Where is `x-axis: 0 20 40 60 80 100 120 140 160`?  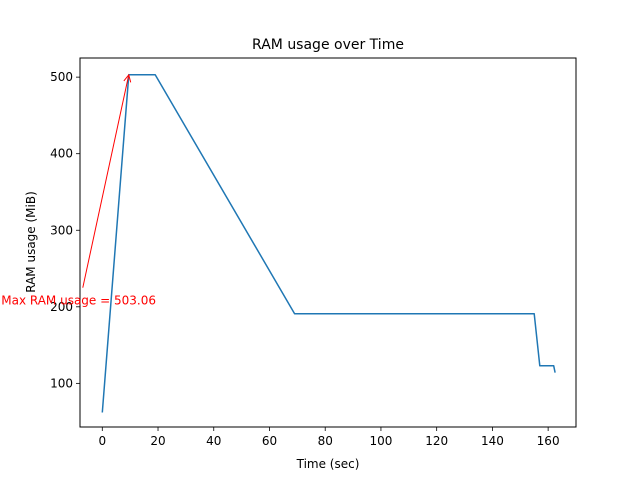 x-axis: 0 20 40 60 80 100 120 140 160 is located at coordinates (329, 437).